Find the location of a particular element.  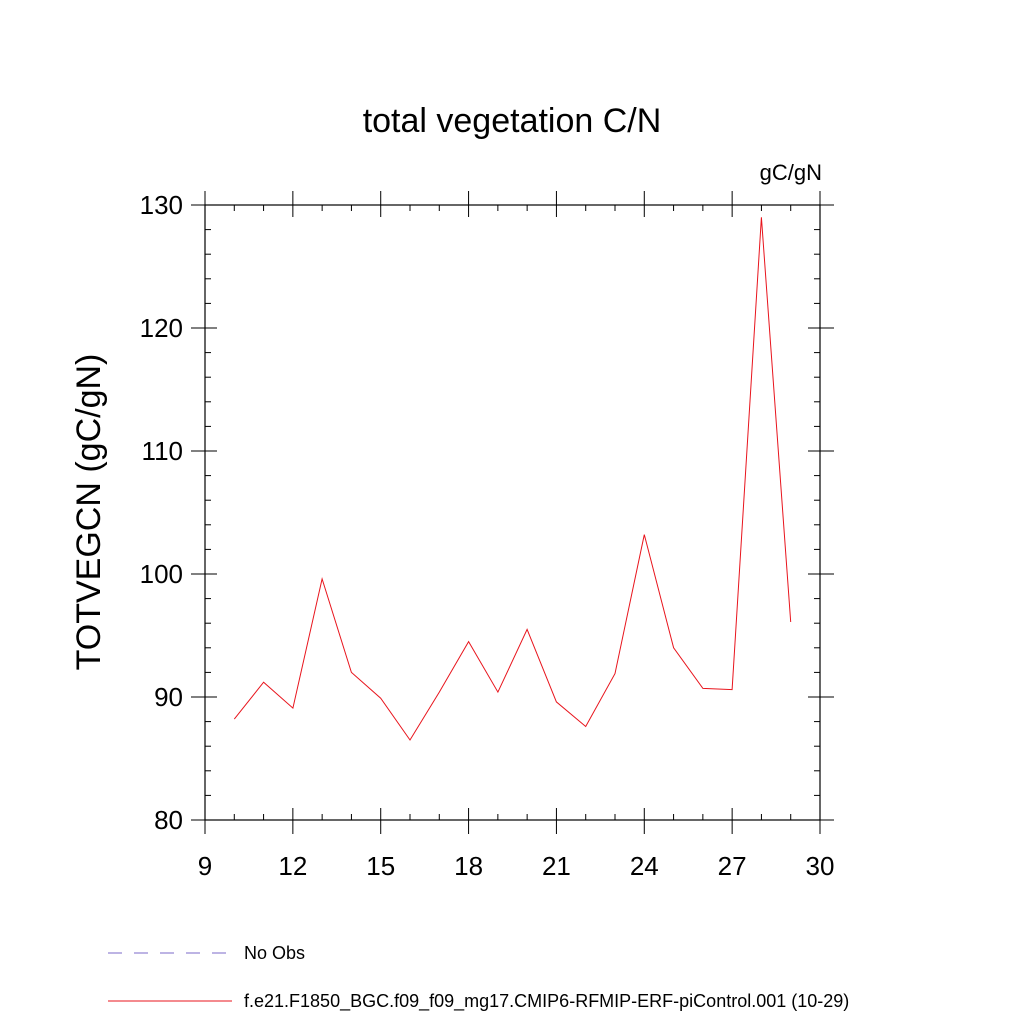

y-tick-label: 80 is located at coordinates (168, 820).